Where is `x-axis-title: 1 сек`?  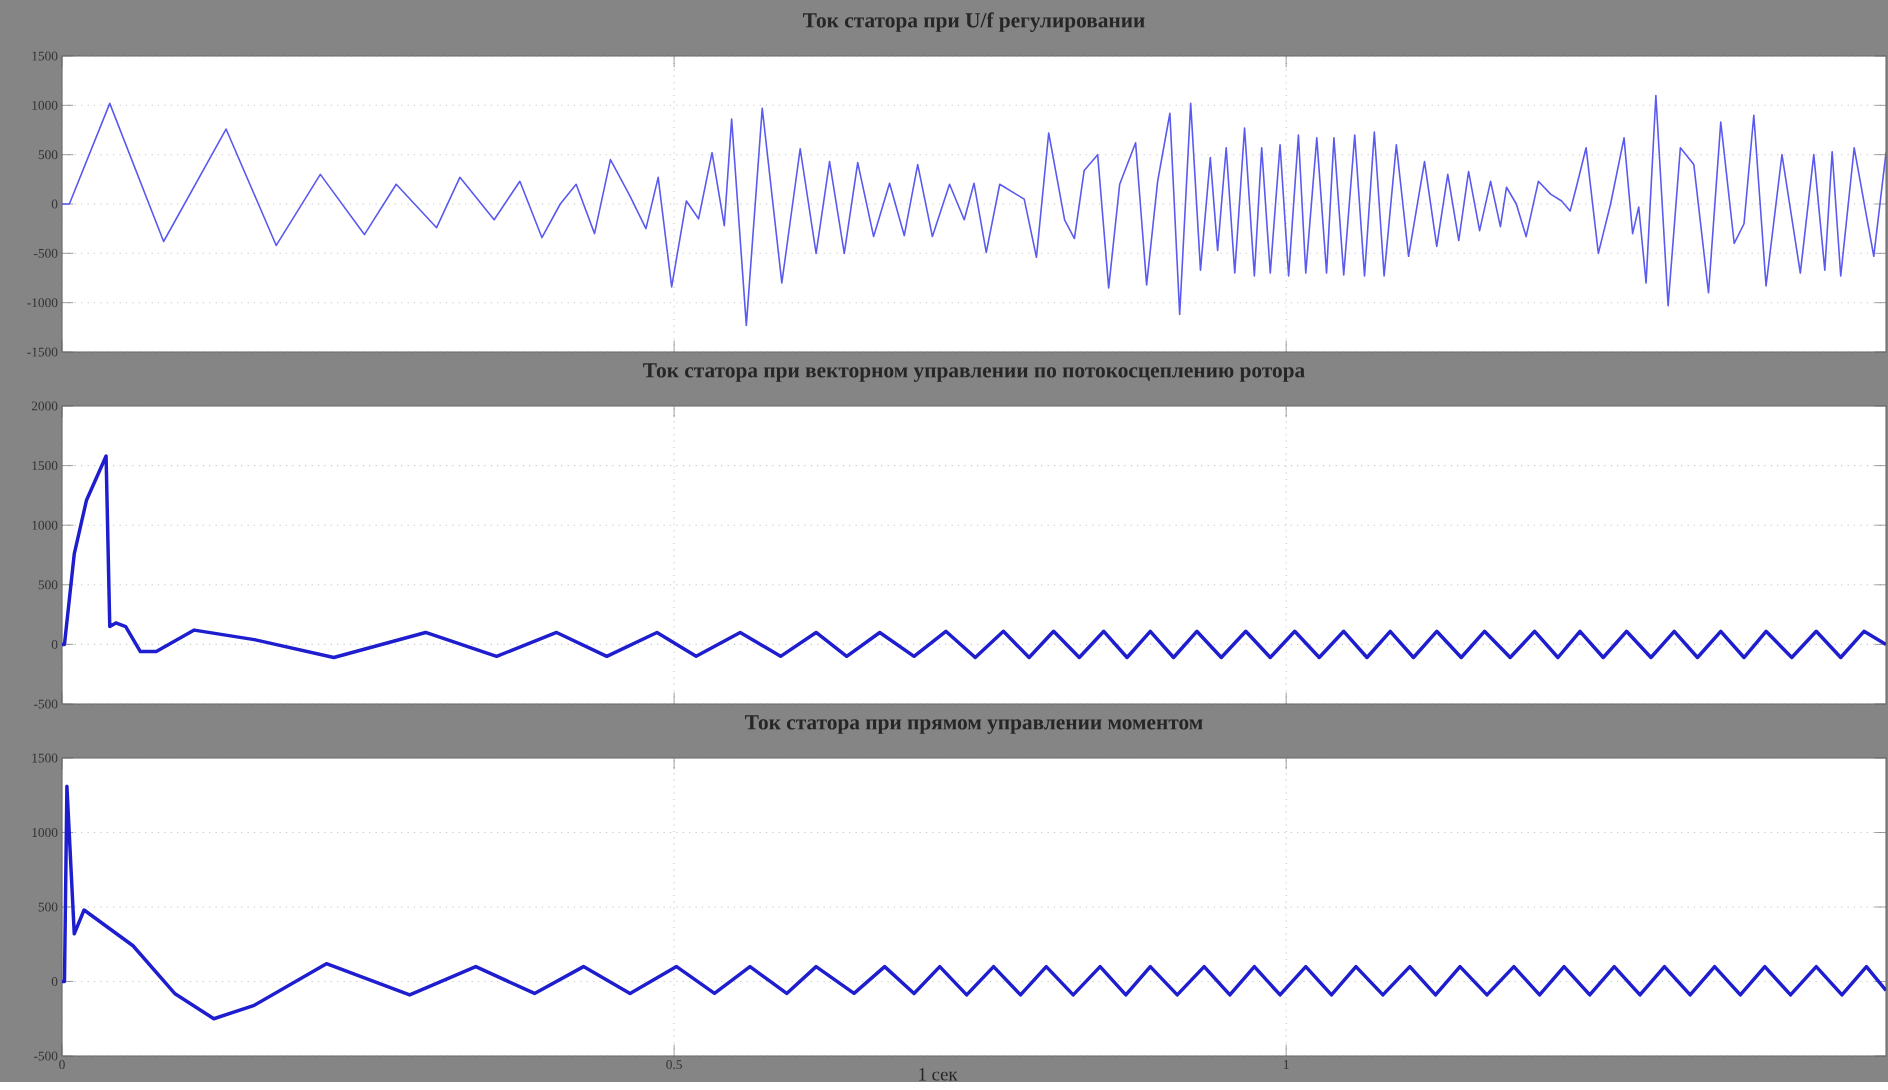
x-axis-title: 1 сек is located at coordinates (938, 1074).